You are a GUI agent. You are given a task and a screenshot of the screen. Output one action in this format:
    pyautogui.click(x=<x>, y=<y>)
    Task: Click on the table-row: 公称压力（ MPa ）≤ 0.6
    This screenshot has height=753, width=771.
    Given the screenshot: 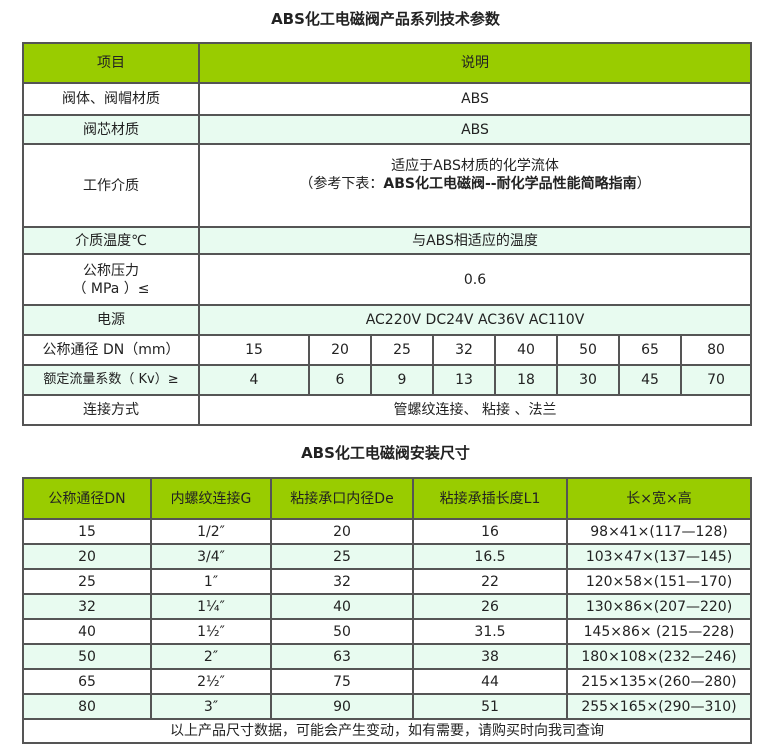 What is the action you would take?
    pyautogui.click(x=387, y=279)
    